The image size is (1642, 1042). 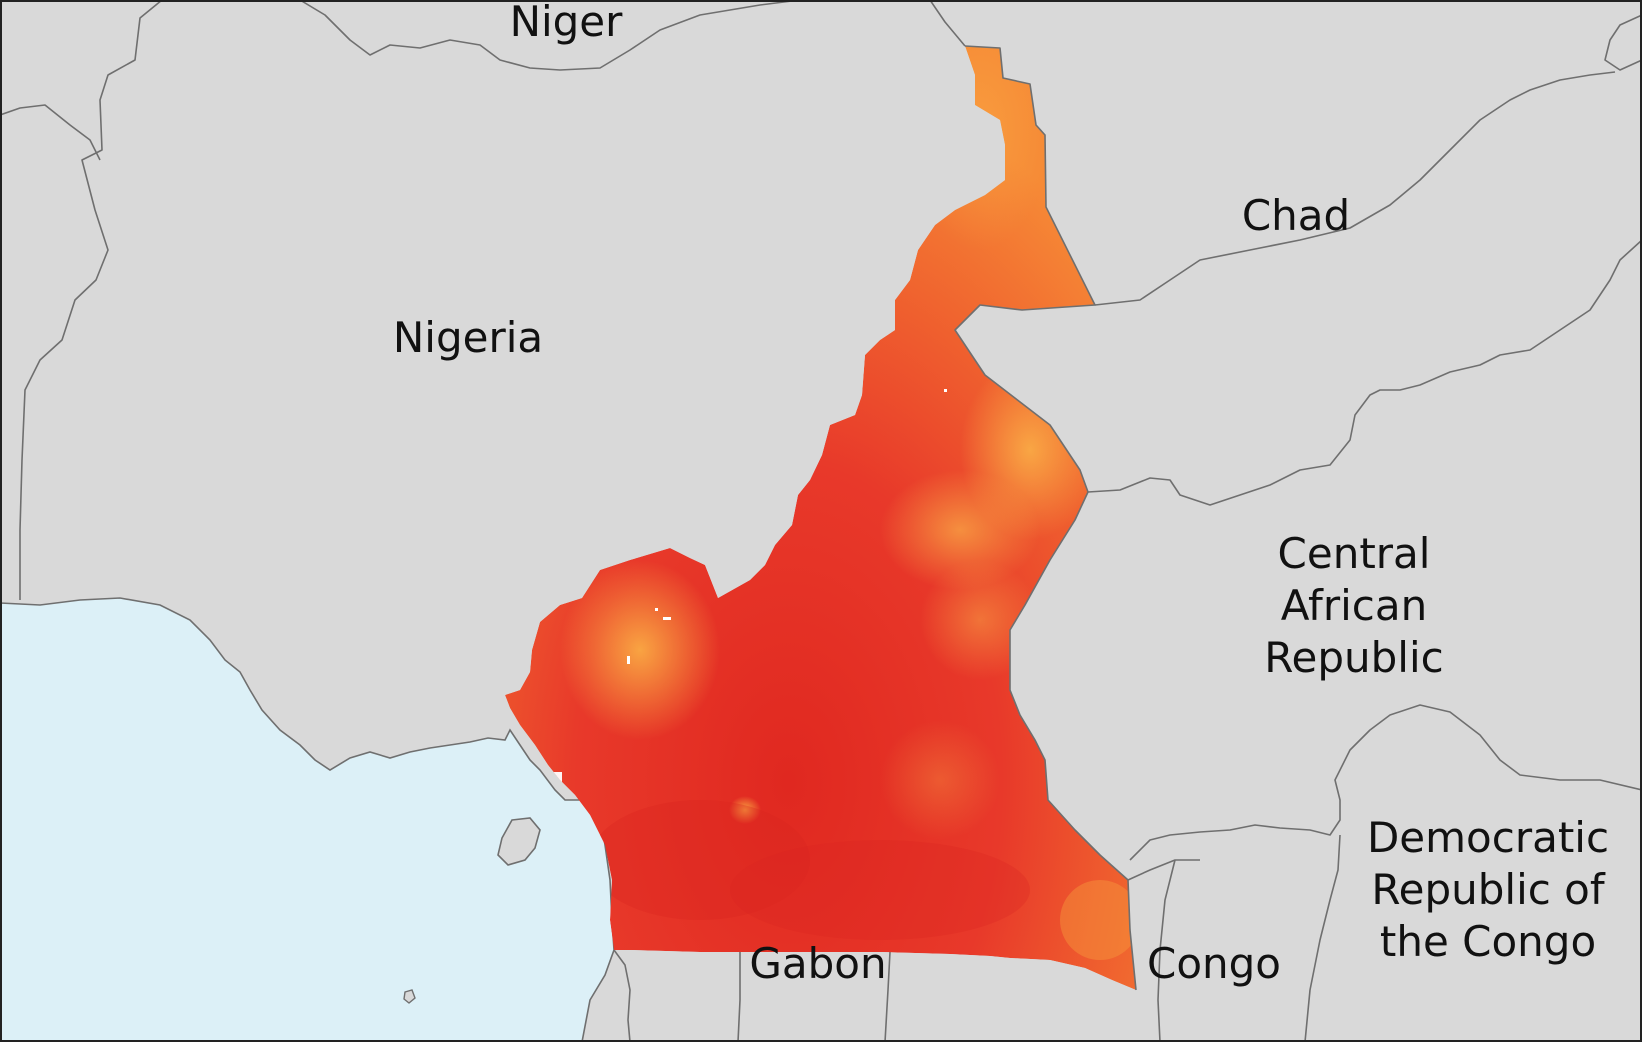 What do you see at coordinates (567, 23) in the screenshot?
I see `label-niger: Niger` at bounding box center [567, 23].